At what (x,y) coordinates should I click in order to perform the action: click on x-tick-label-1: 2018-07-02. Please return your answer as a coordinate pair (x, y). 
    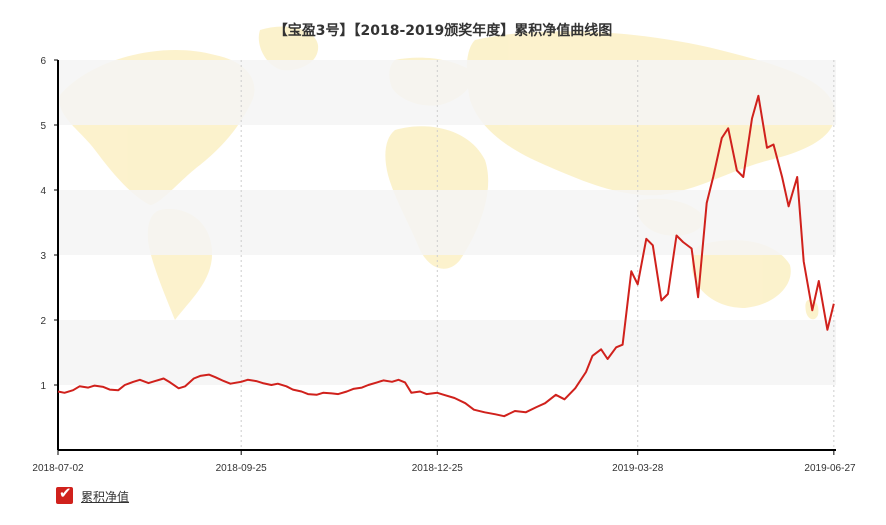
    Looking at the image, I should click on (58, 468).